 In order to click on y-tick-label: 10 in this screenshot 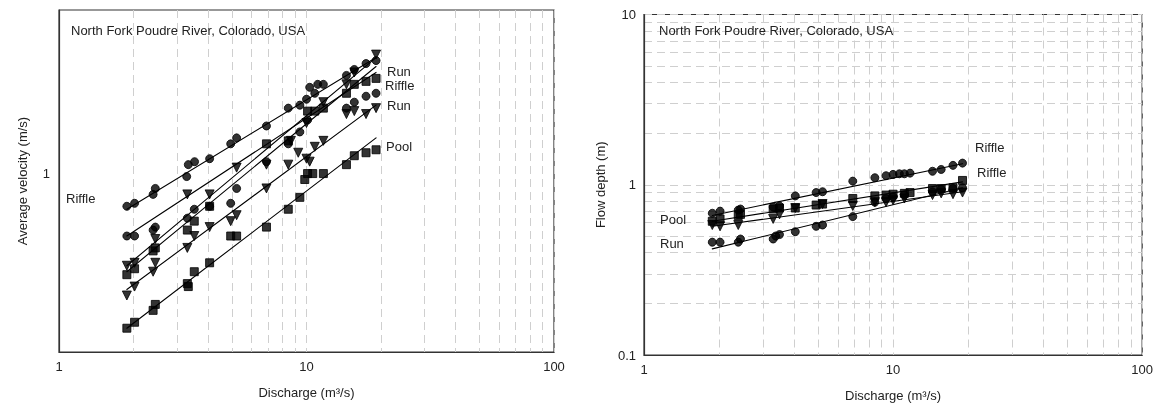, I will do `click(628, 14)`.